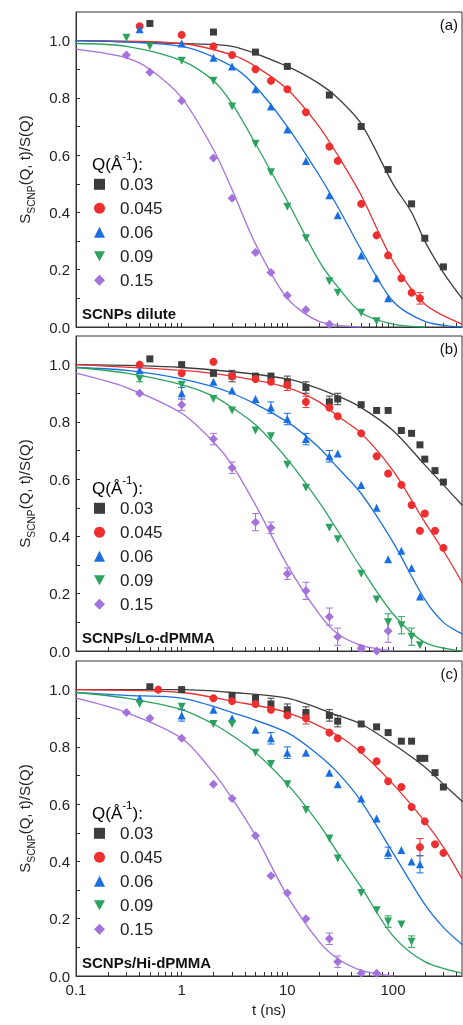  I want to click on x-axis-title: t (ns), so click(269, 1009).